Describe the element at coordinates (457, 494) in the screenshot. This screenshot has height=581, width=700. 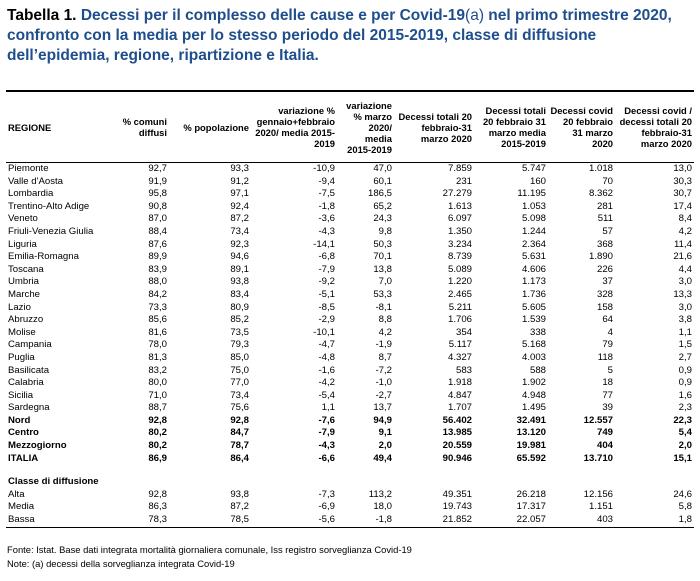
I see `cell: 49.351` at that location.